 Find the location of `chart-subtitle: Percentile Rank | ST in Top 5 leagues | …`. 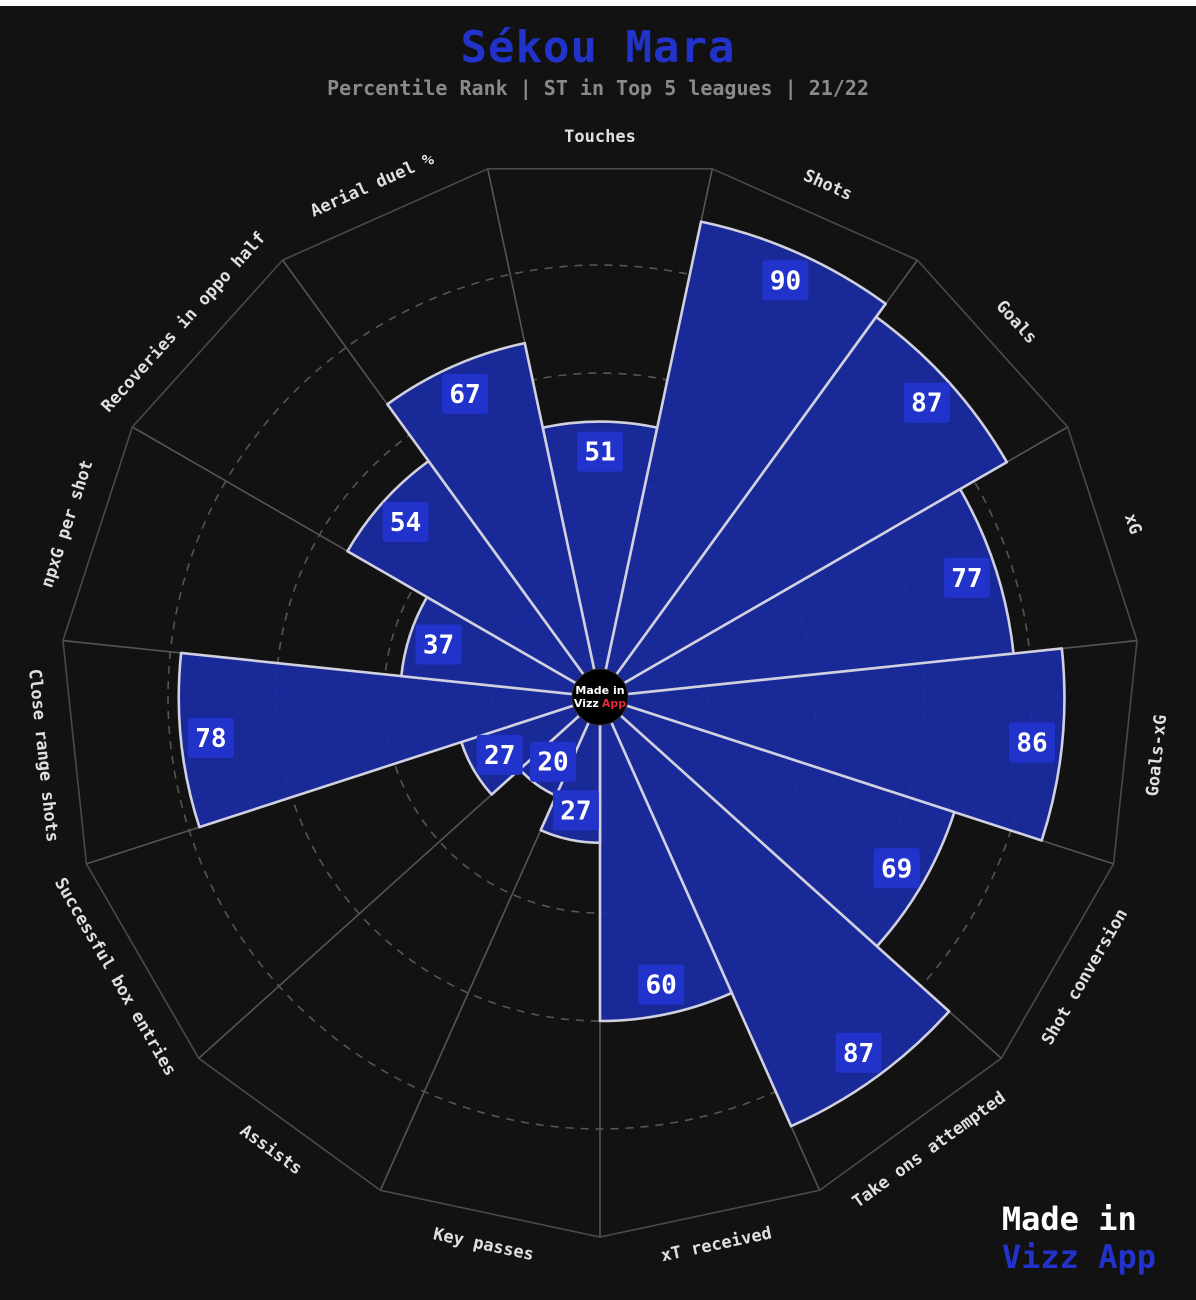

chart-subtitle: Percentile Rank | ST in Top 5 leagues | … is located at coordinates (598, 88).